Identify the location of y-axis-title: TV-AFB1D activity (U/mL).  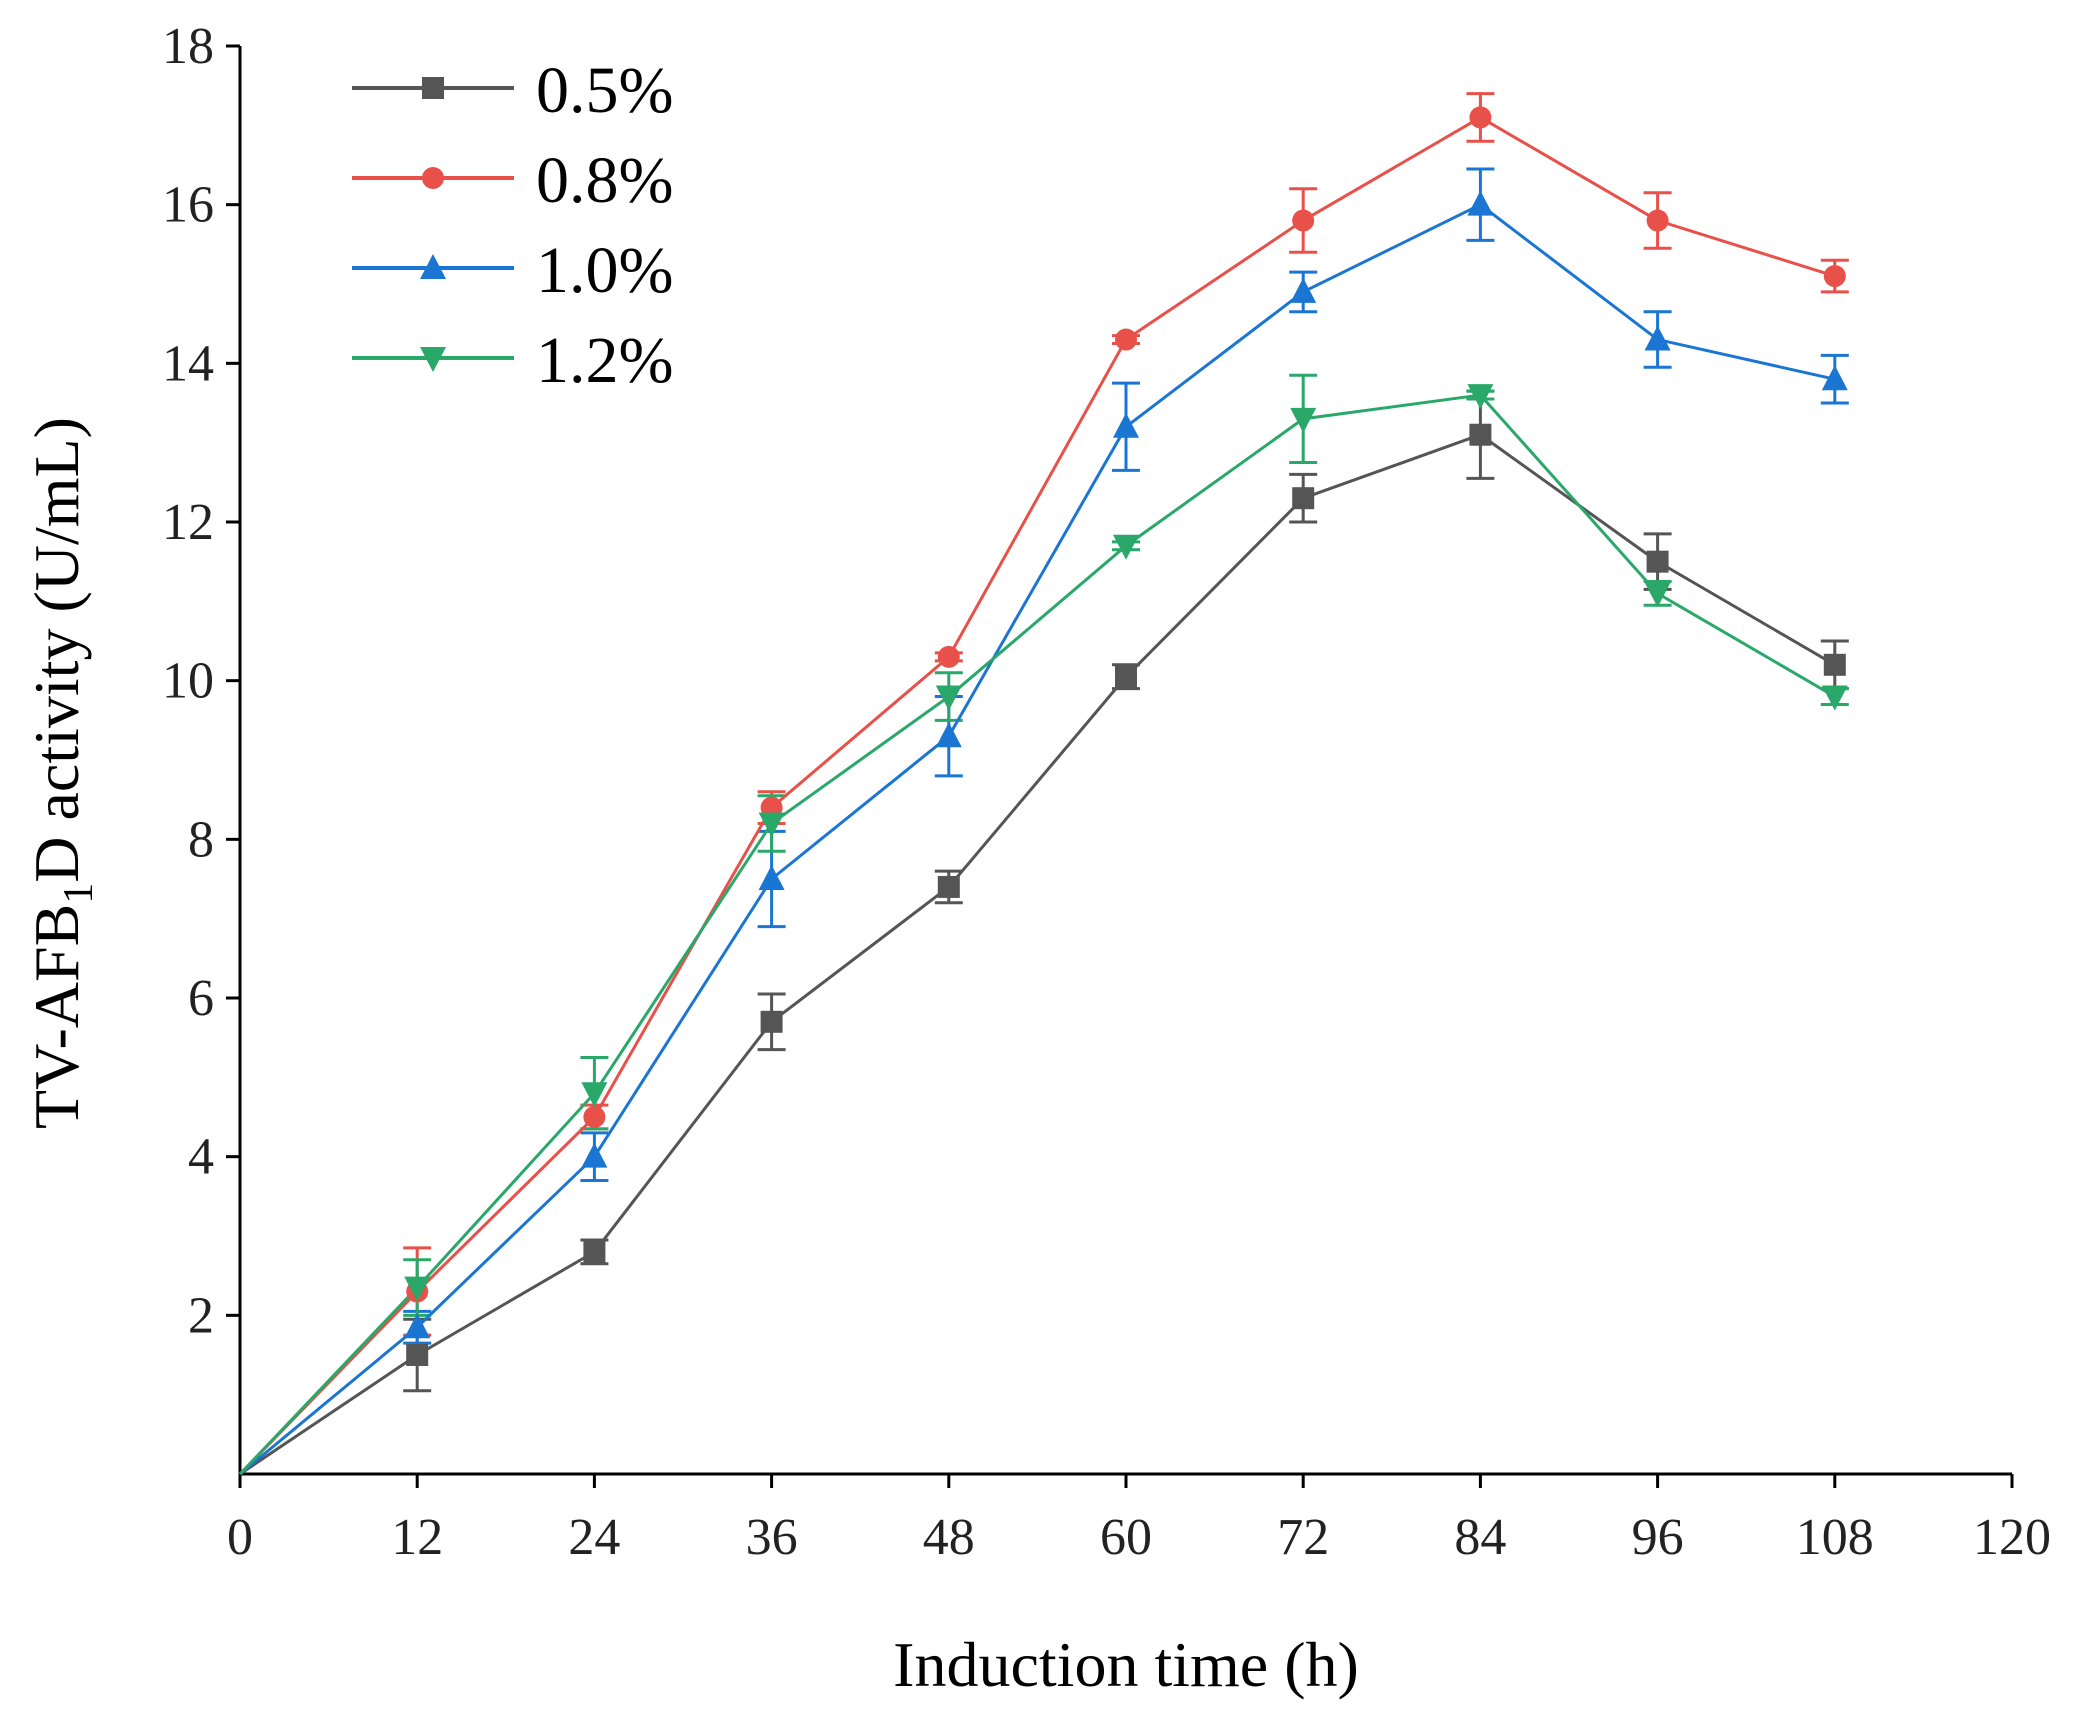
(61, 773).